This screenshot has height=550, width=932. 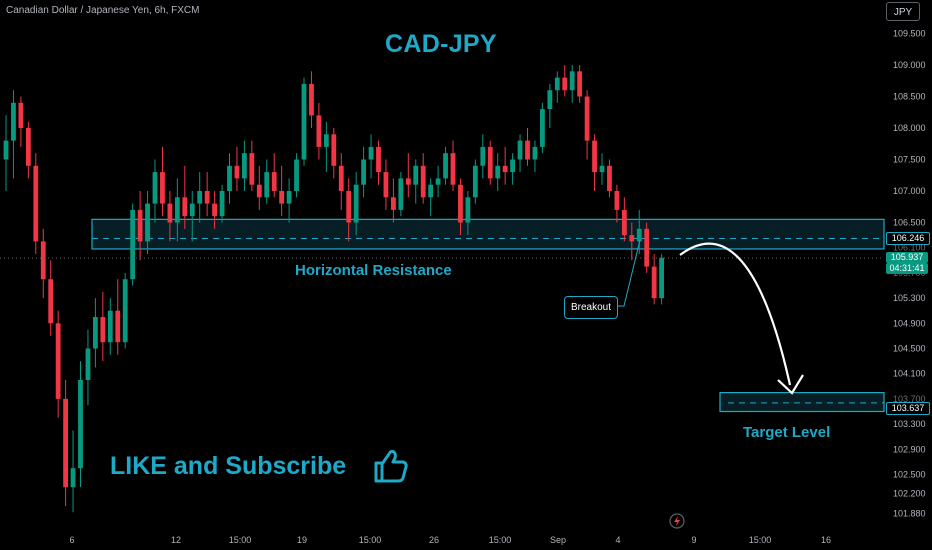 I want to click on y-tick-label: 107.000, so click(x=909, y=191).